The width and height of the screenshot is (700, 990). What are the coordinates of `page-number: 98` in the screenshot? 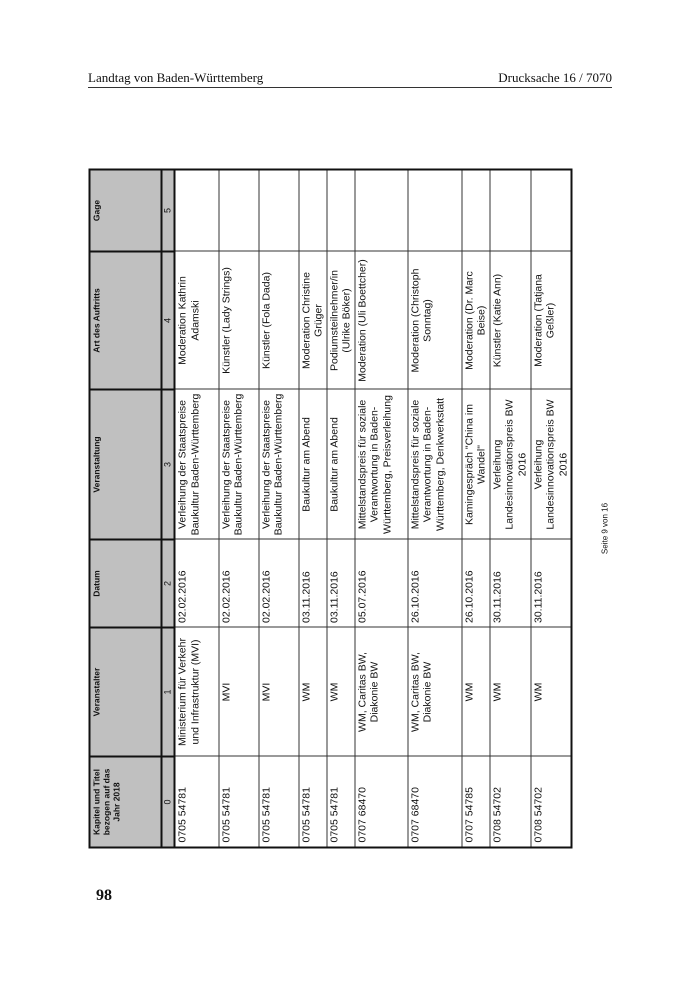 It's located at (104, 895).